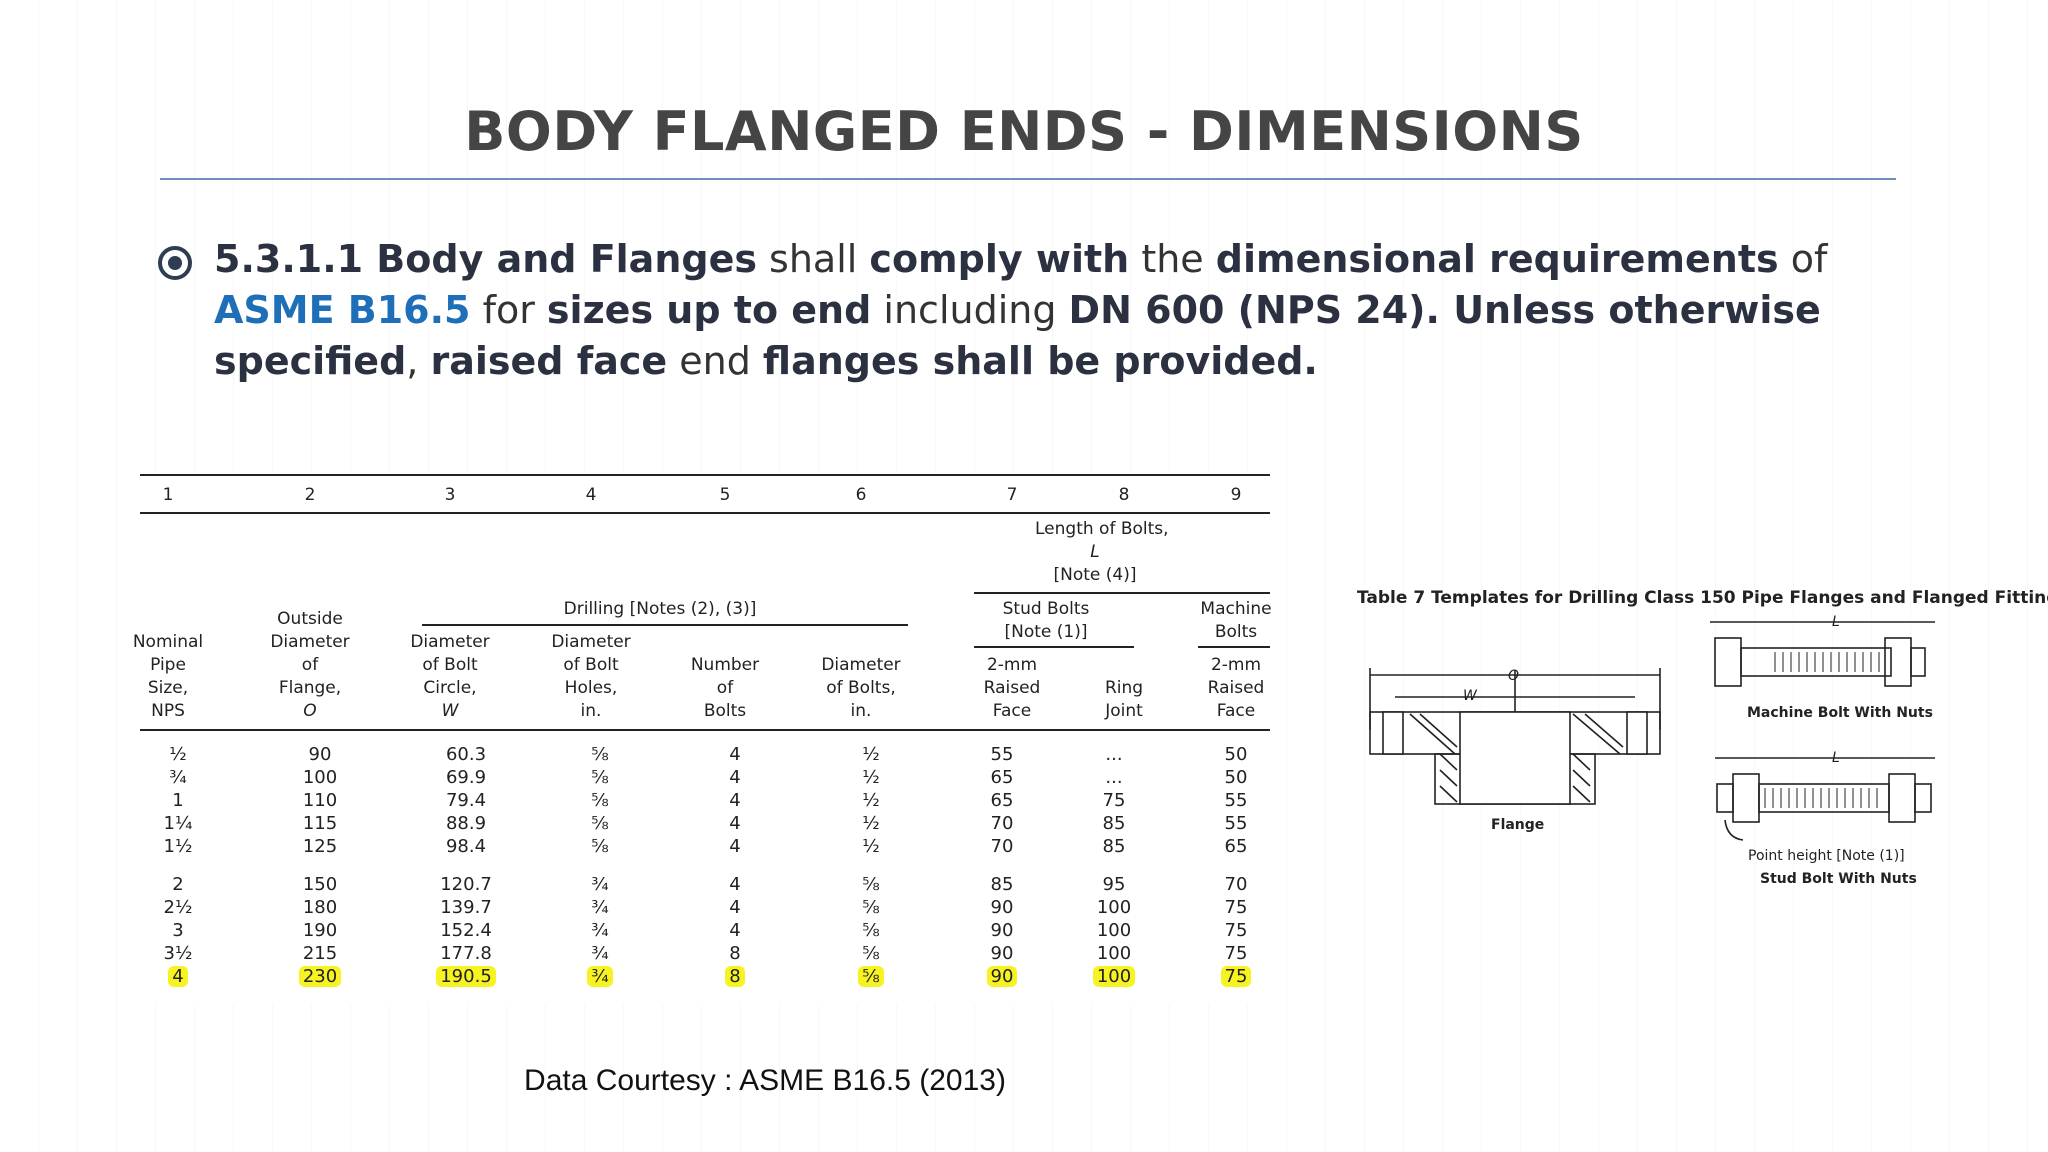  I want to click on header-length-of-bolts: Length of Bolts,, so click(1102, 529).